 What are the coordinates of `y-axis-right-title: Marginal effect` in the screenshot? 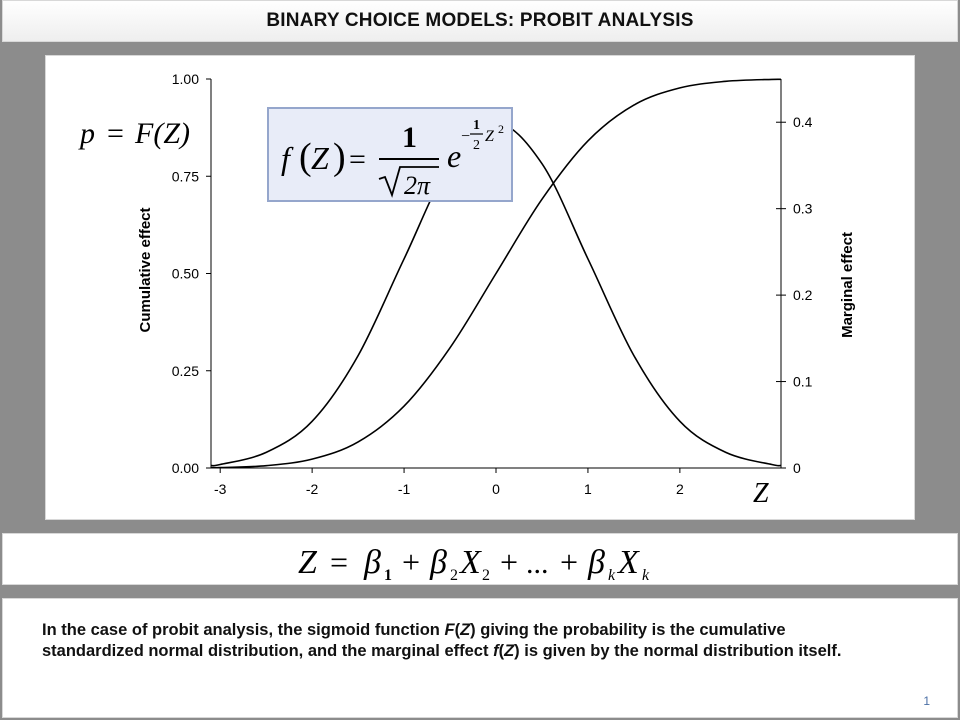 It's located at (847, 285).